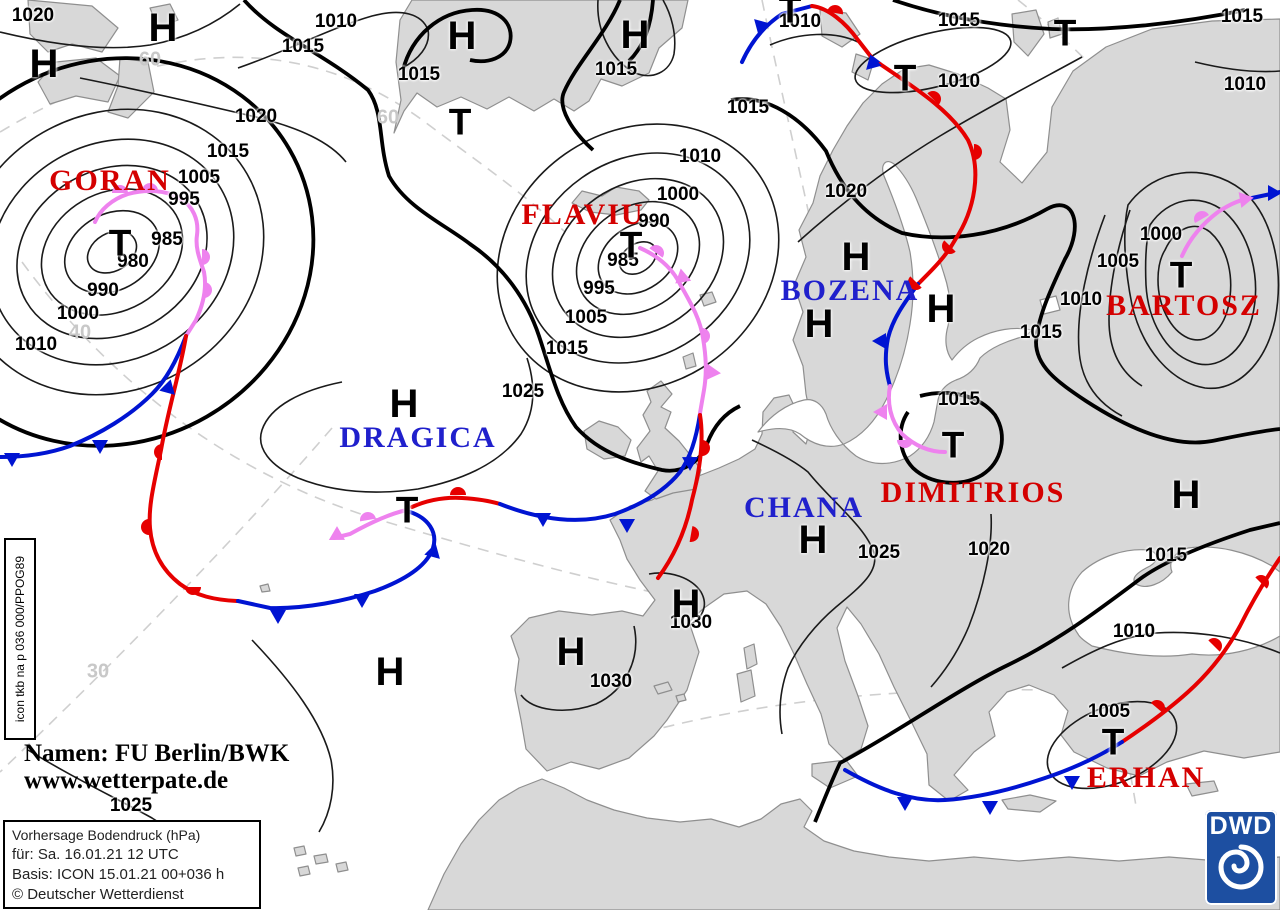 This screenshot has width=1280, height=910. Describe the element at coordinates (126, 780) in the screenshot. I see `credit-website: www.wetterpate.de` at that location.